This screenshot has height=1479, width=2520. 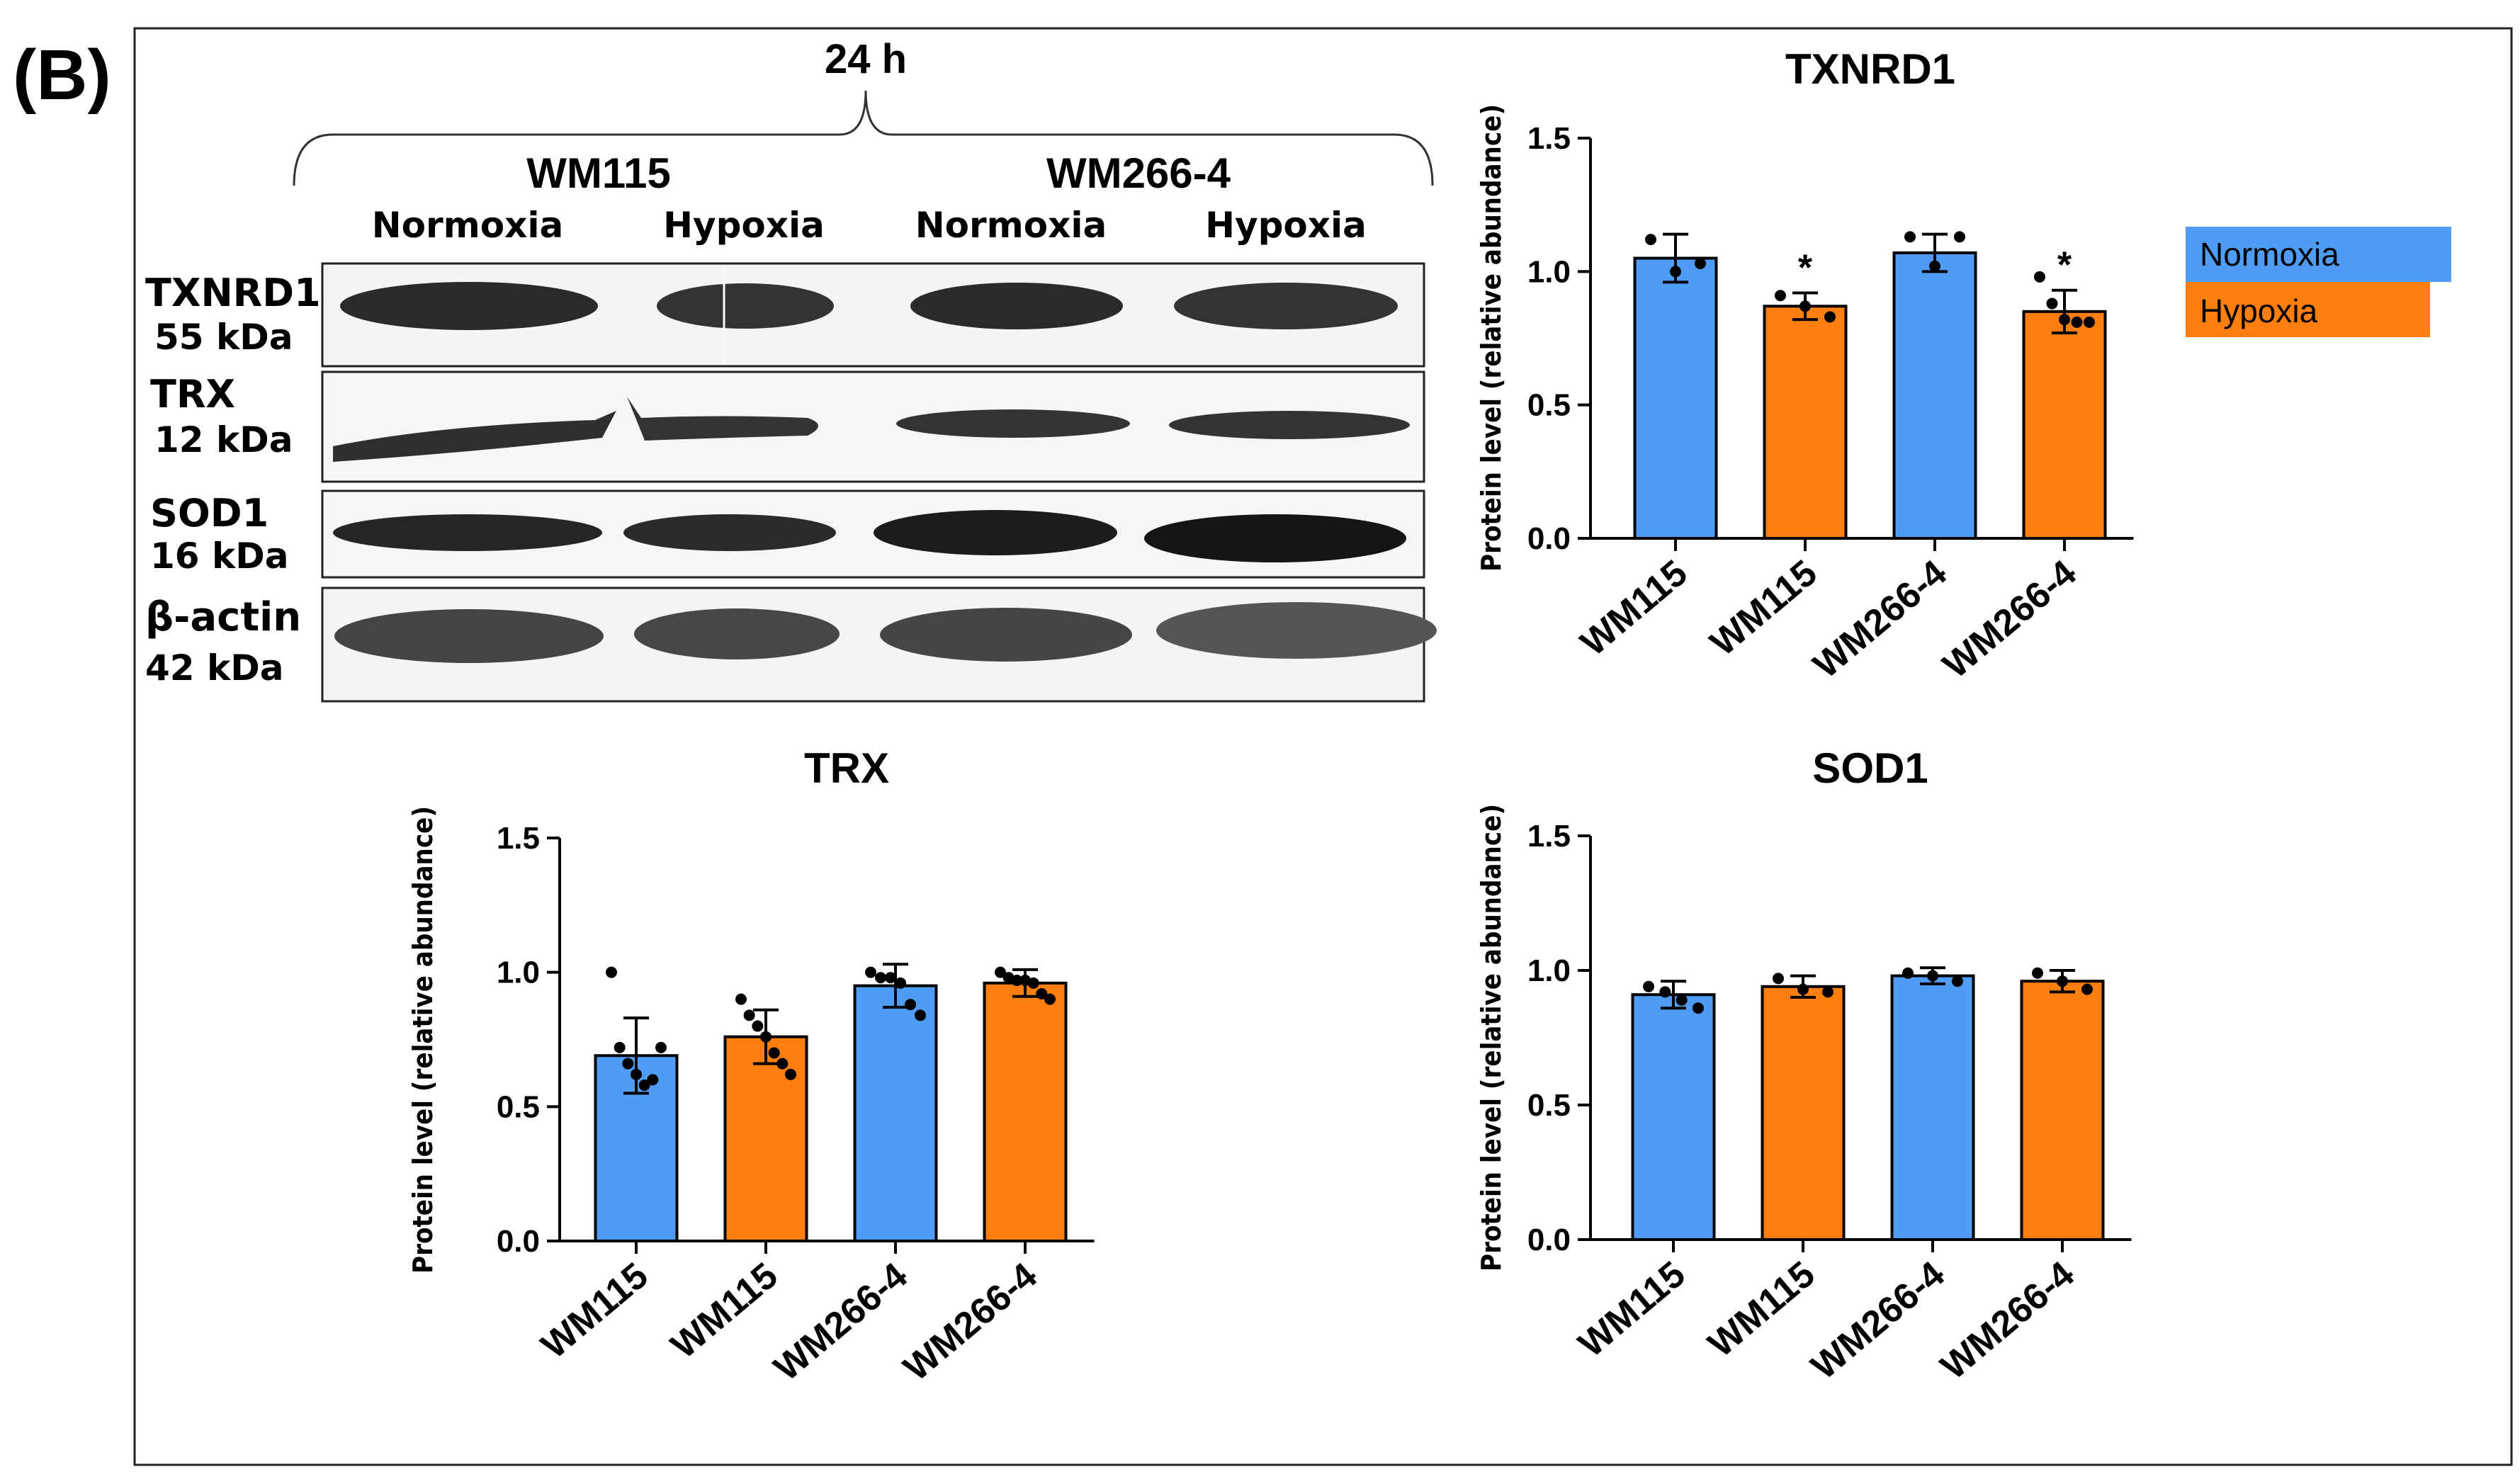 I want to click on legend-label-normoxia: Normoxia, so click(x=2269, y=255).